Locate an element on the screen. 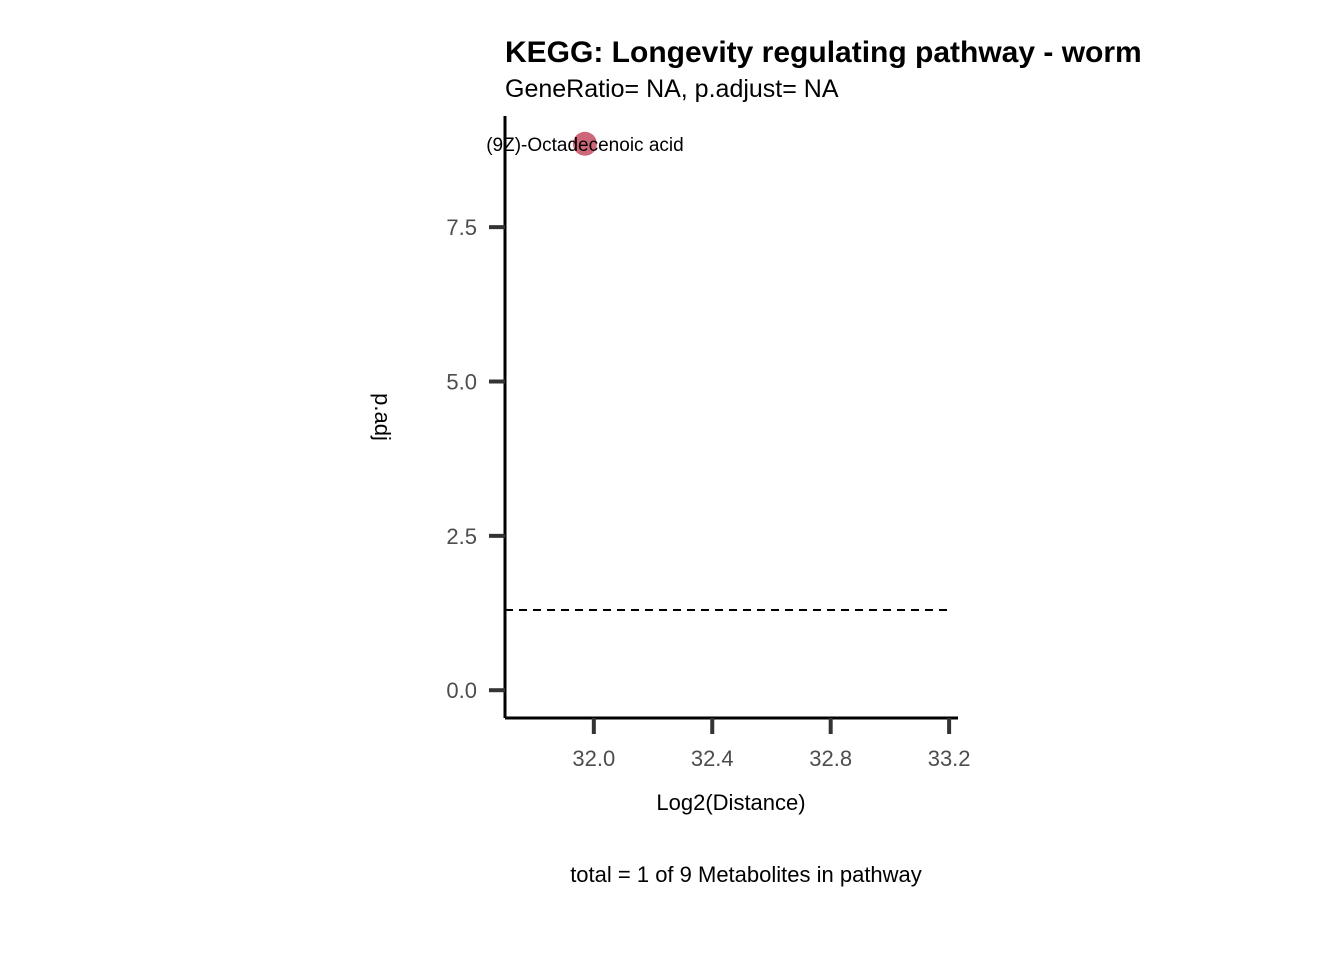 Image resolution: width=1344 pixels, height=960 pixels. x-tick-label: 32.0 is located at coordinates (593, 758).